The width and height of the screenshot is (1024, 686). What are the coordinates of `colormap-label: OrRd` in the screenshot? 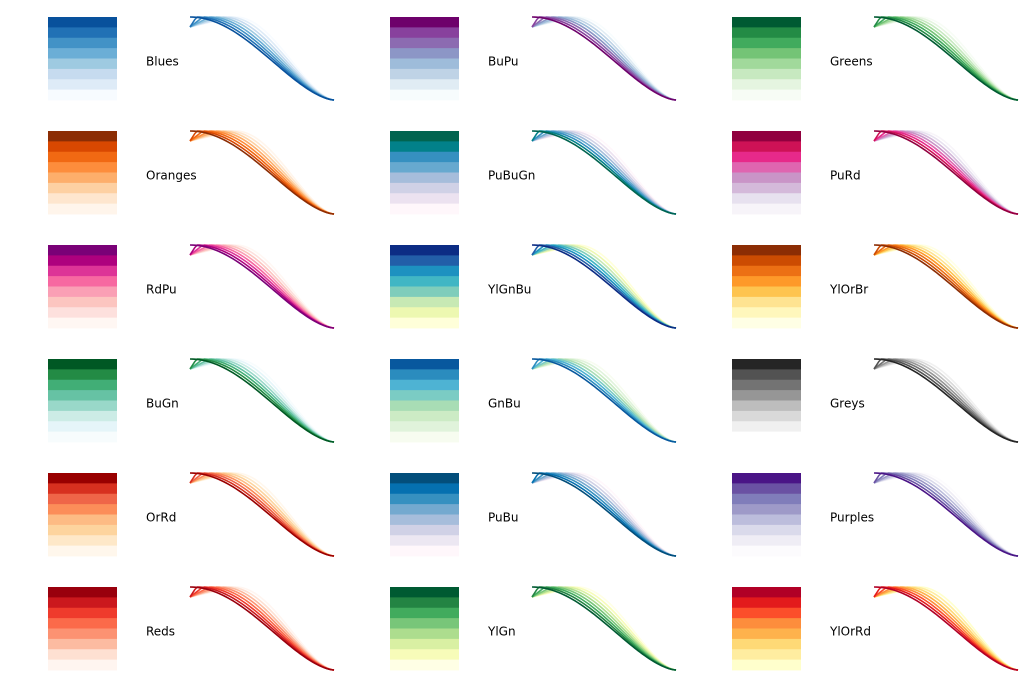 It's located at (161, 518).